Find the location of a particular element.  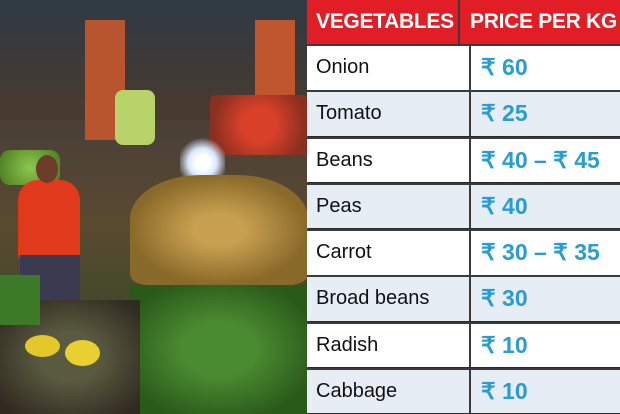

table-row: Peas ₹ 40 is located at coordinates (463, 205).